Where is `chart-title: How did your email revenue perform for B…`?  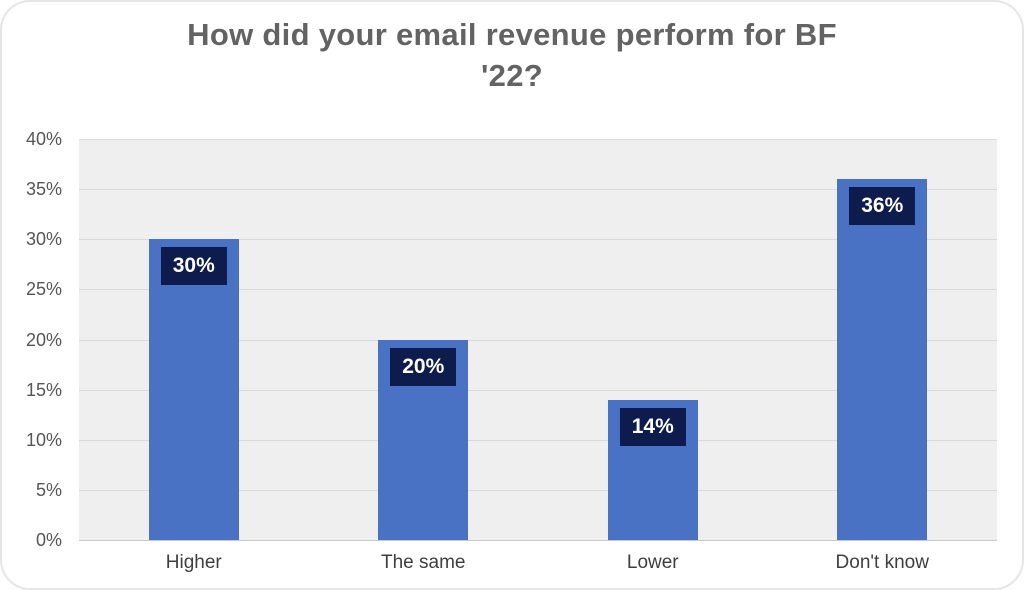 chart-title: How did your email revenue perform for B… is located at coordinates (512, 56).